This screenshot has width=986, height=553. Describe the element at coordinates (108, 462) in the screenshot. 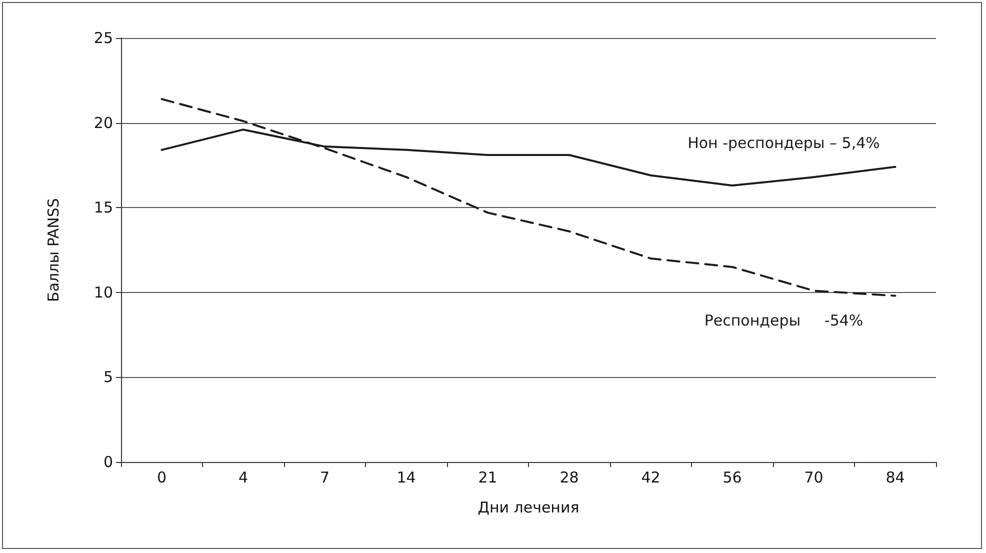

I see `y-tick-label: 0` at that location.